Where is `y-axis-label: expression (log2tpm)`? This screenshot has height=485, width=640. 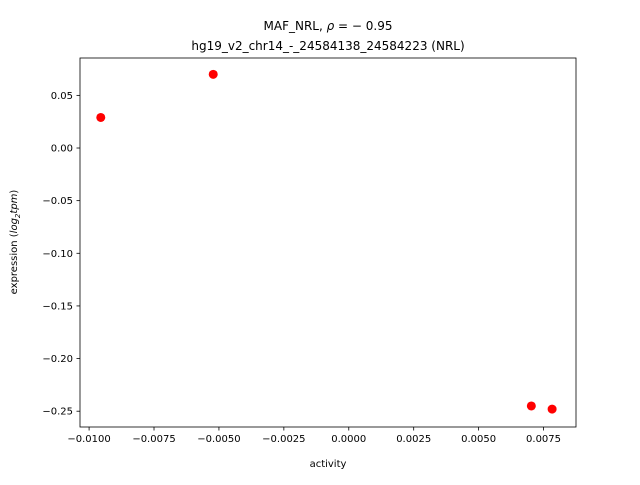
y-axis-label: expression (log2tpm) is located at coordinates (15, 242).